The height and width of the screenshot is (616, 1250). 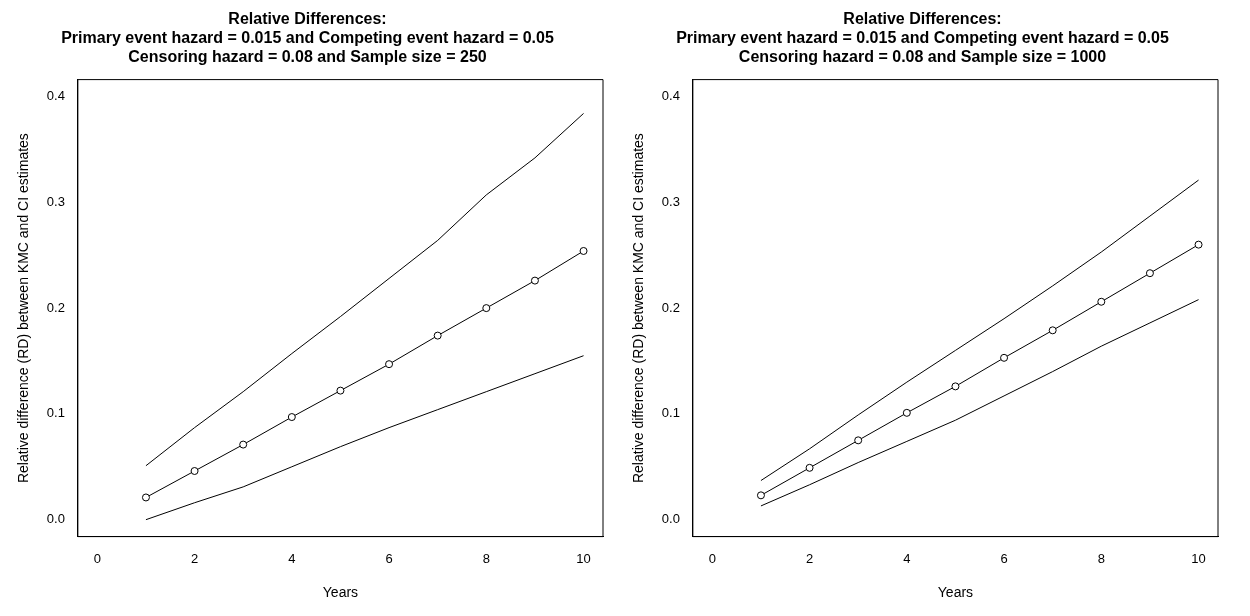 What do you see at coordinates (307, 57) in the screenshot?
I see `text: Censoring hazard = 0.08 and Sample size = 250` at bounding box center [307, 57].